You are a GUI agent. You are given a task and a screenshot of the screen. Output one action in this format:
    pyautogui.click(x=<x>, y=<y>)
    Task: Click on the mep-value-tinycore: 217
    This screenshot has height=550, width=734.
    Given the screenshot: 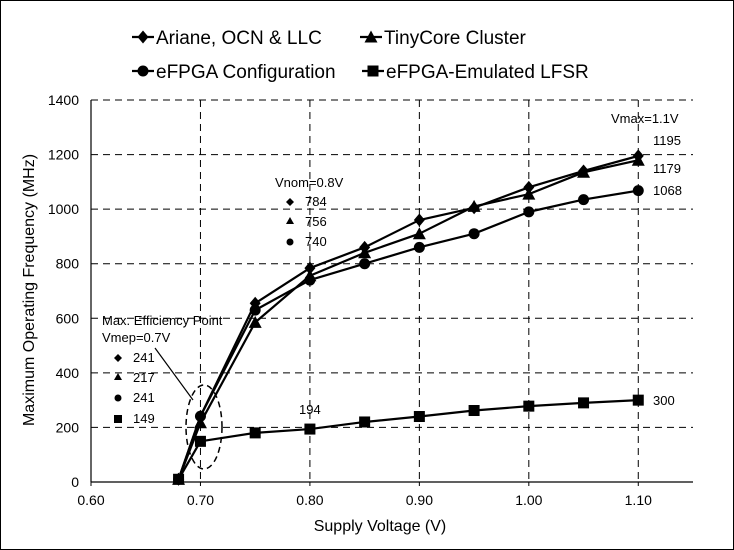 What is the action you would take?
    pyautogui.click(x=144, y=377)
    